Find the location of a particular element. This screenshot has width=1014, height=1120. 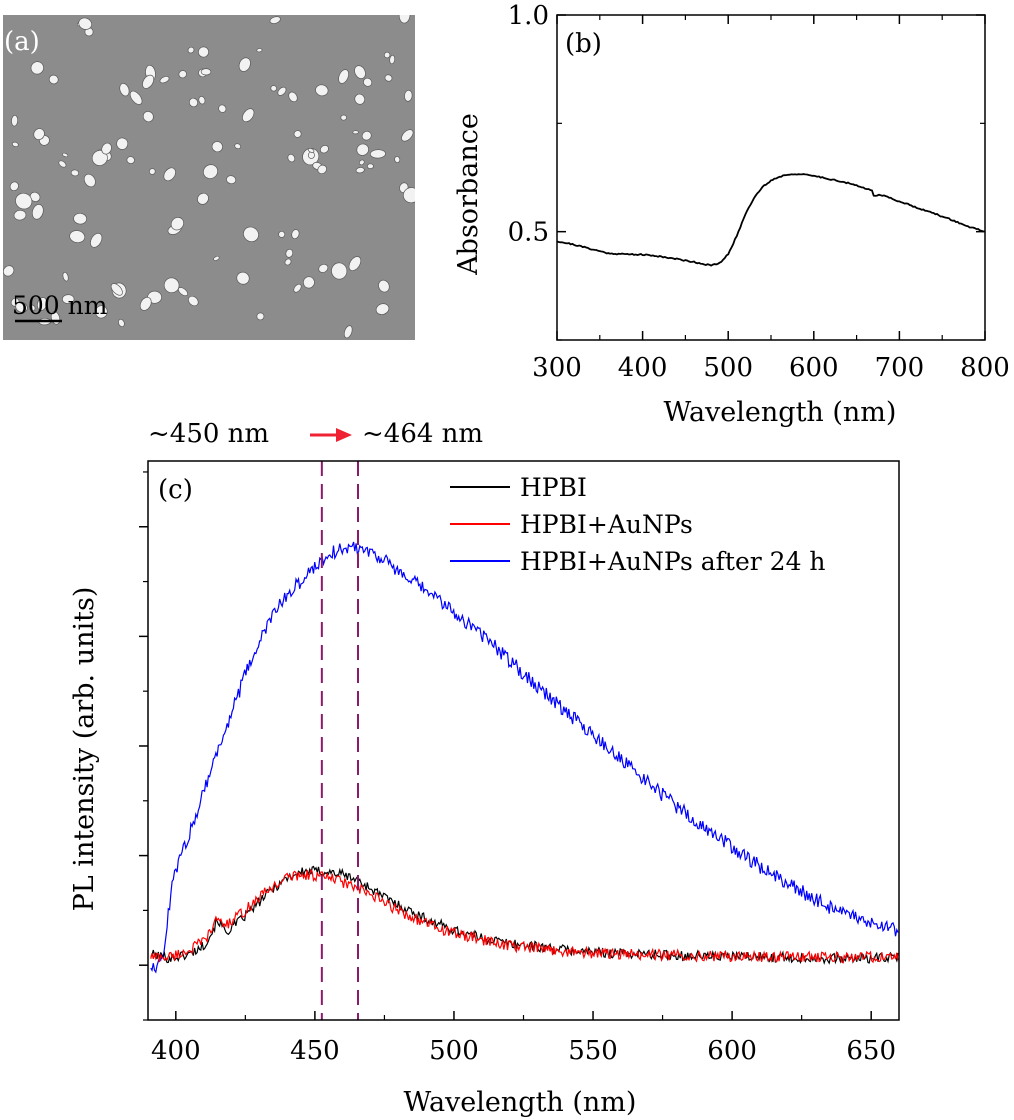

peak-annotation-left: ~450 nm is located at coordinates (208, 434).